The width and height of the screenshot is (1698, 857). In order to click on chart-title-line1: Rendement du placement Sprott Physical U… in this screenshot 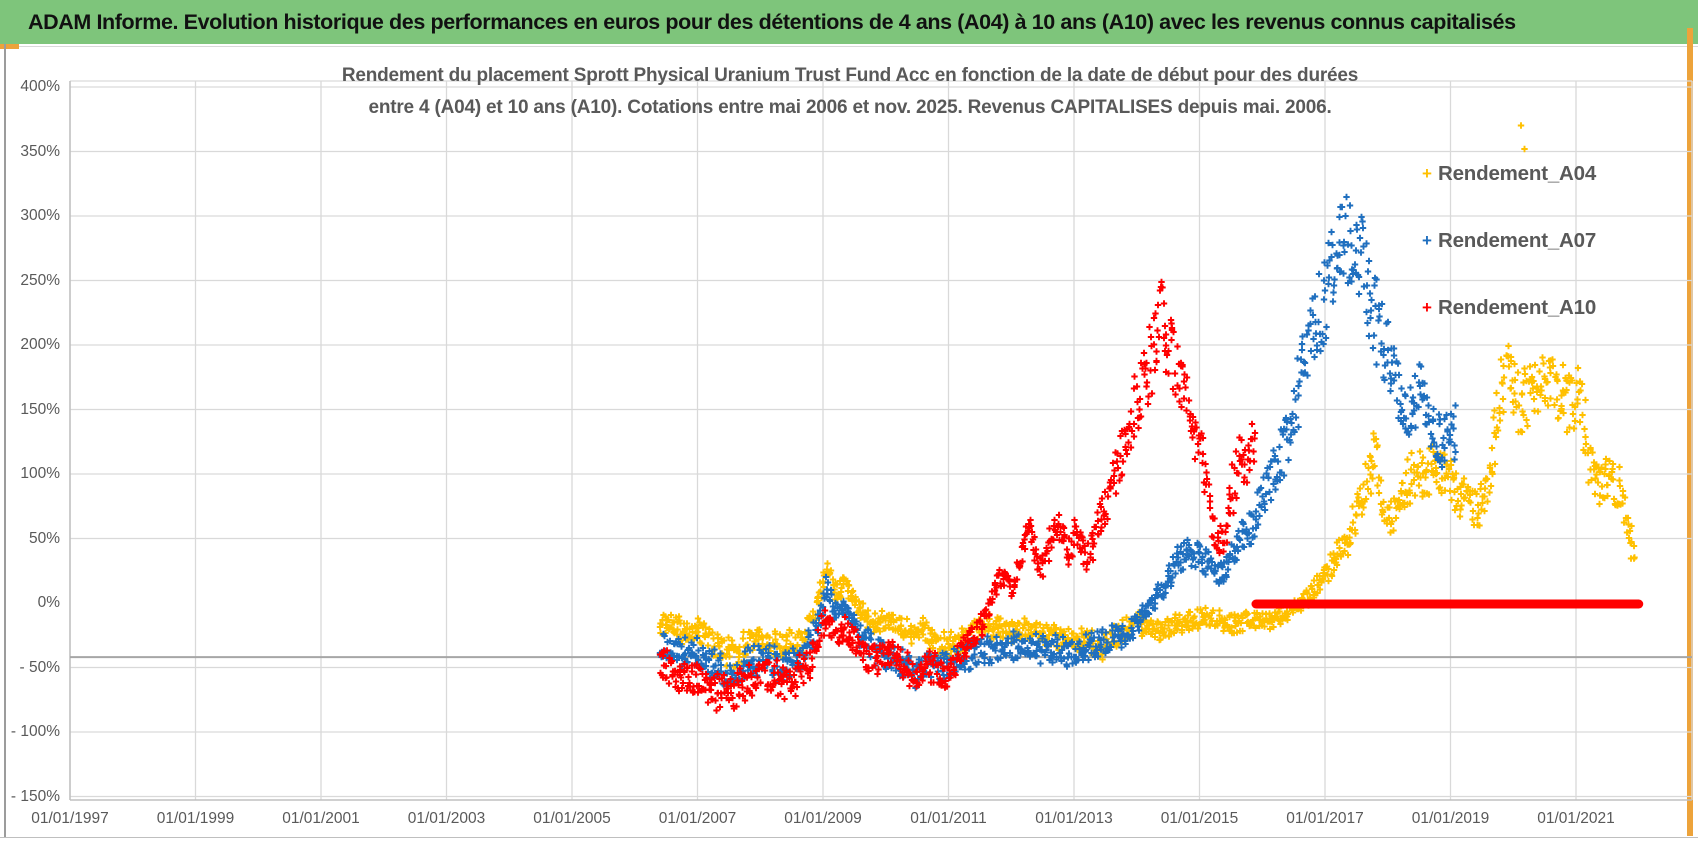, I will do `click(850, 75)`.